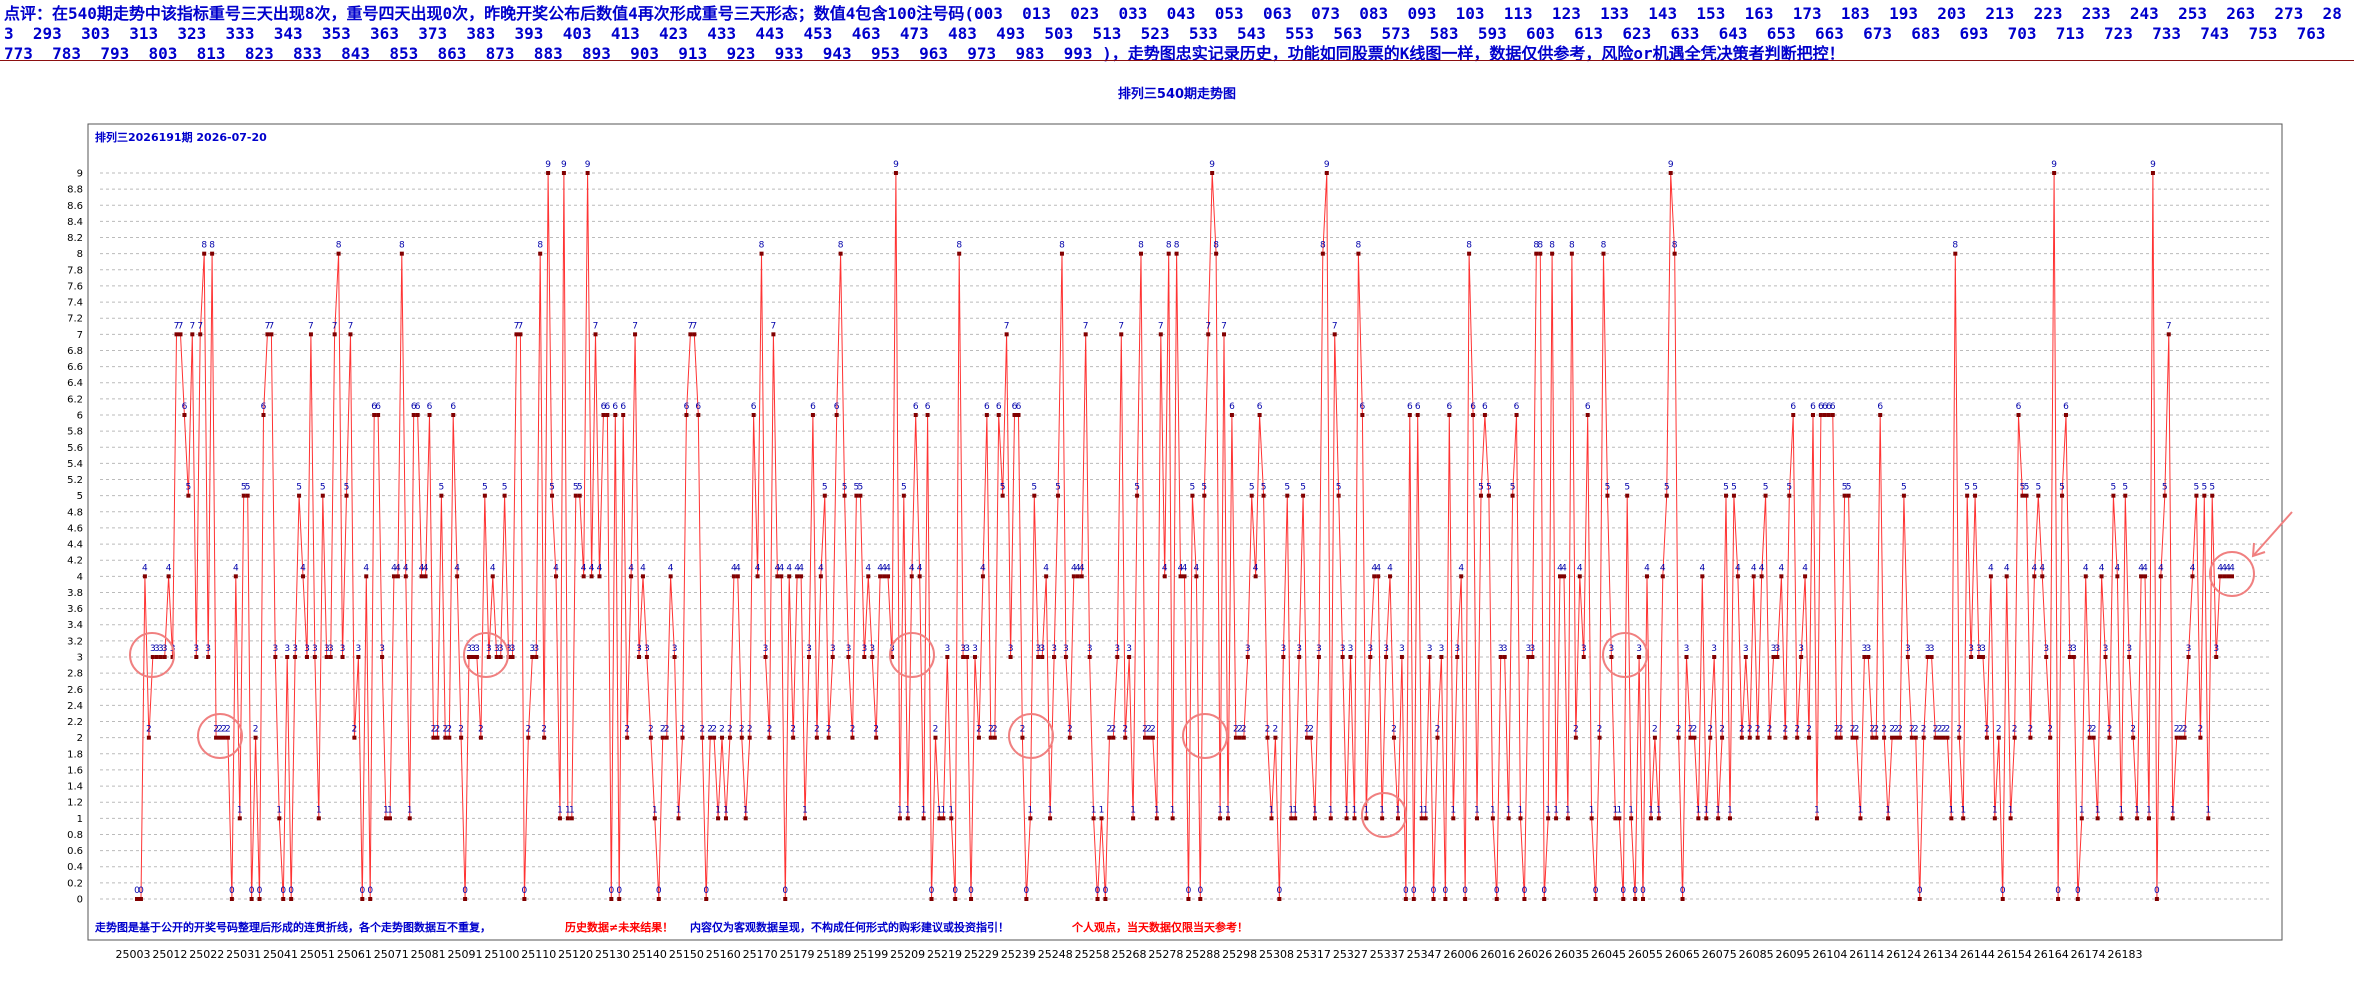  I want to click on y-tick-label: 7.8, so click(75, 270).